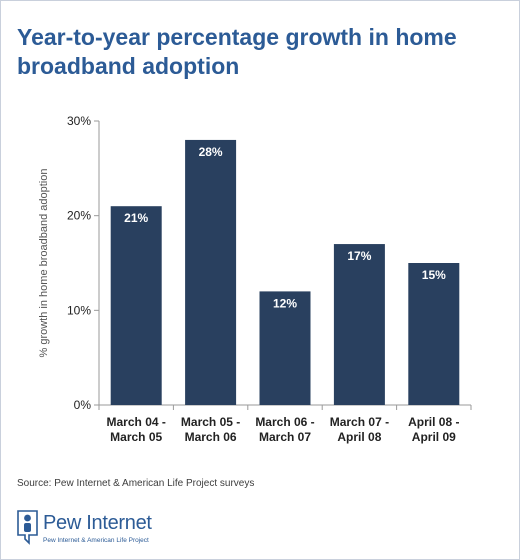 The width and height of the screenshot is (520, 560). What do you see at coordinates (79, 310) in the screenshot?
I see `y-tick-label: 10%` at bounding box center [79, 310].